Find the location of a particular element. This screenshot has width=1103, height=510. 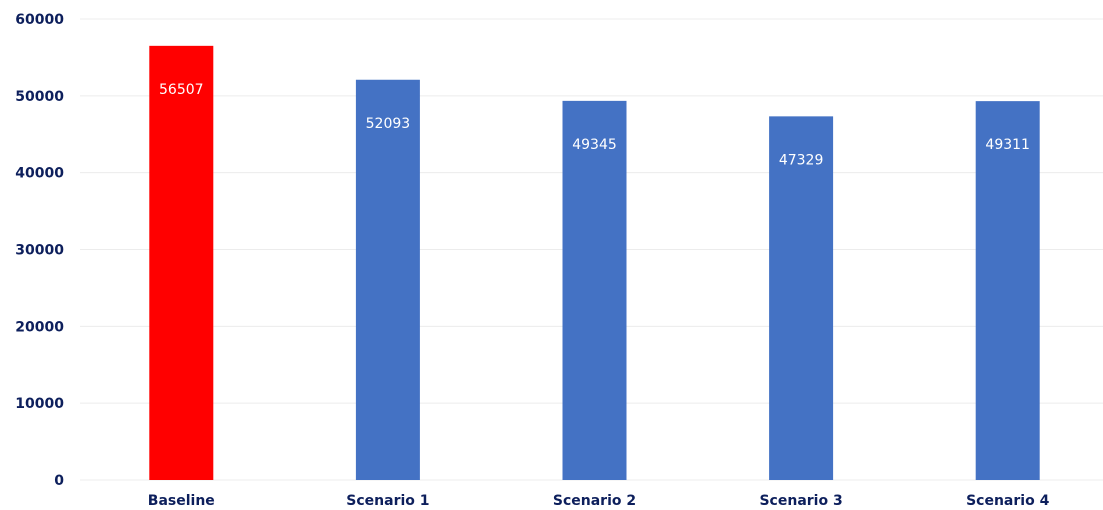

y-tick-label: 20000 is located at coordinates (39, 327).